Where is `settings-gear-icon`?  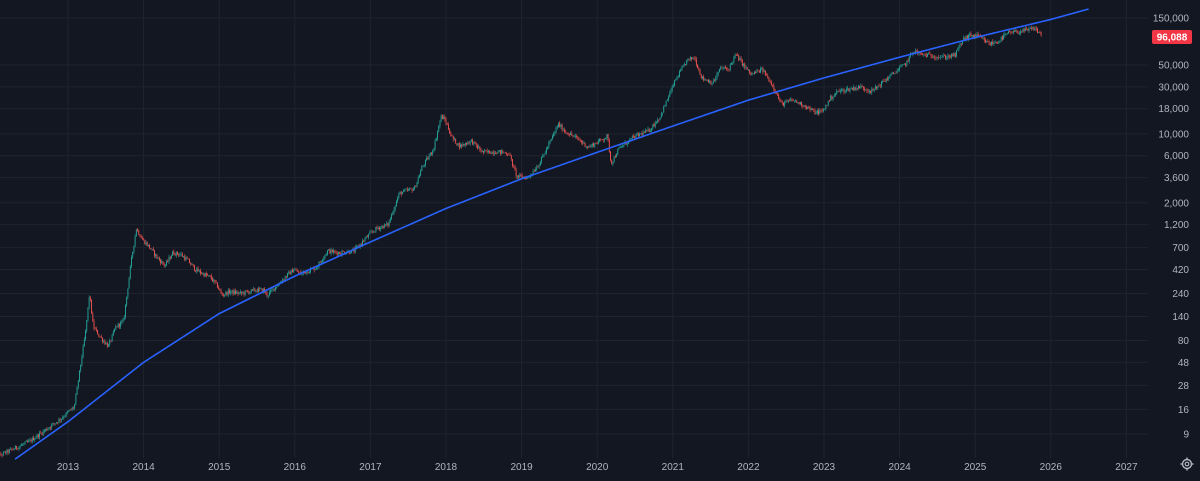
settings-gear-icon is located at coordinates (1187, 464).